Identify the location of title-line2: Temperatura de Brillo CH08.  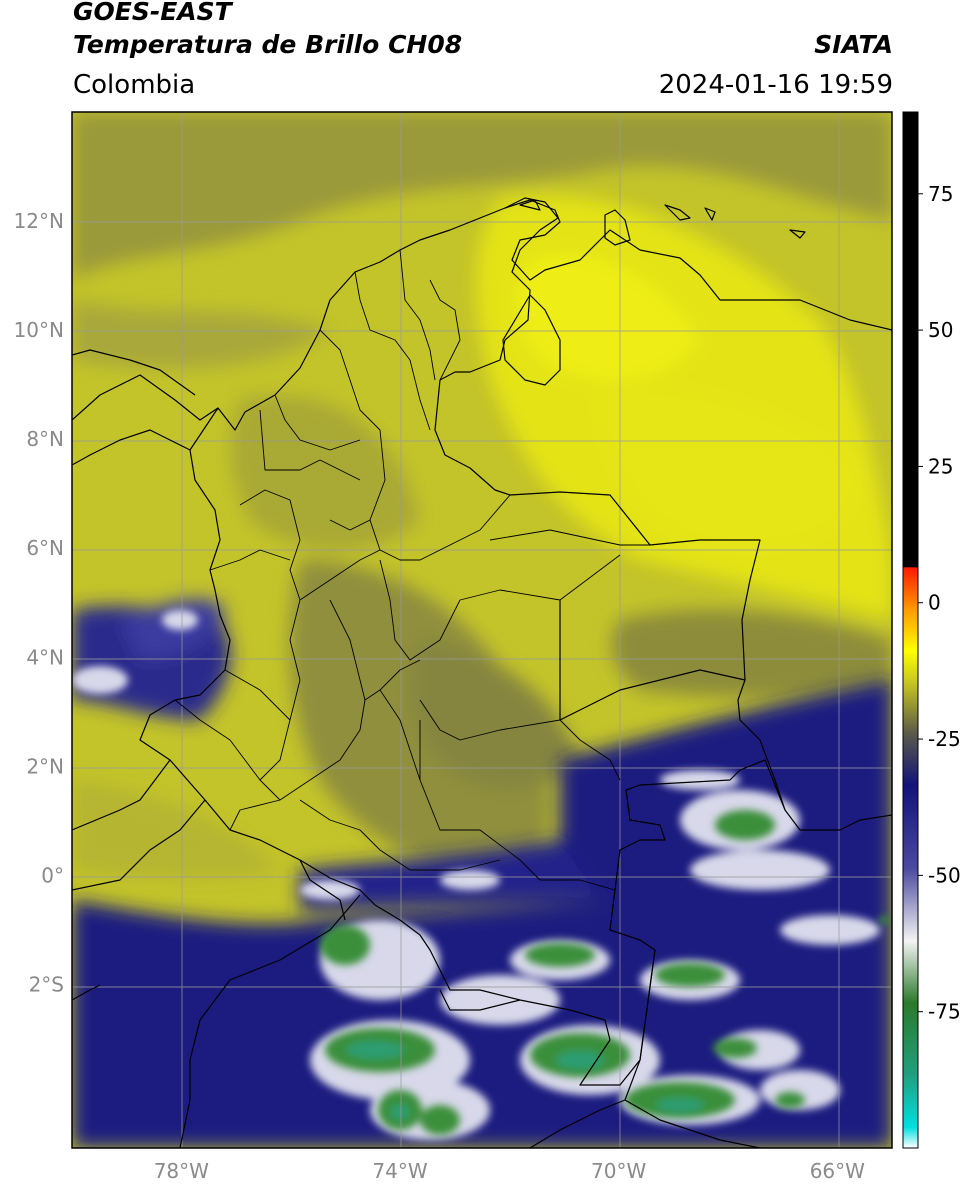
(268, 44).